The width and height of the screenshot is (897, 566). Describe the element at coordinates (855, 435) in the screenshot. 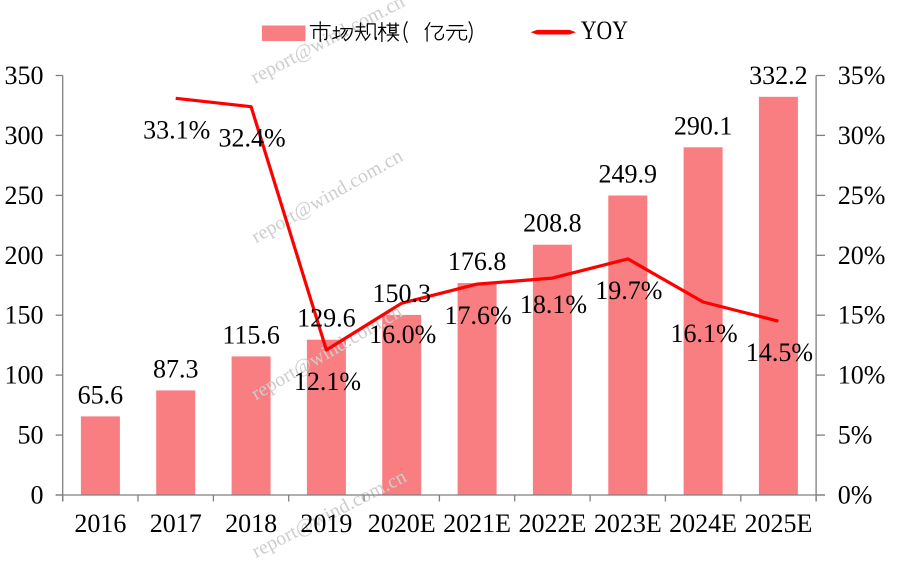

I see `svg-text: 5%` at that location.